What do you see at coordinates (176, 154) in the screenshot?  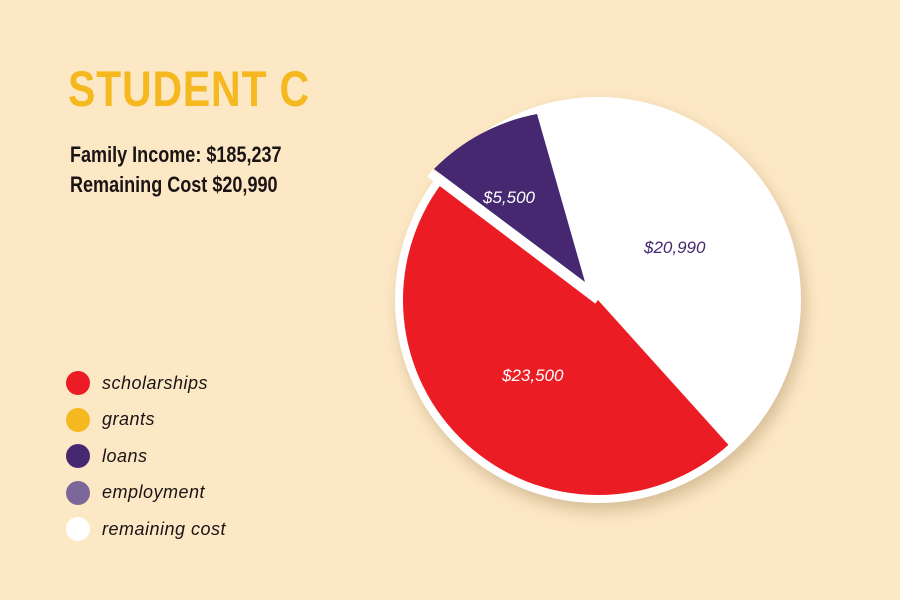 I see `family-income: Family Income: $185,237` at bounding box center [176, 154].